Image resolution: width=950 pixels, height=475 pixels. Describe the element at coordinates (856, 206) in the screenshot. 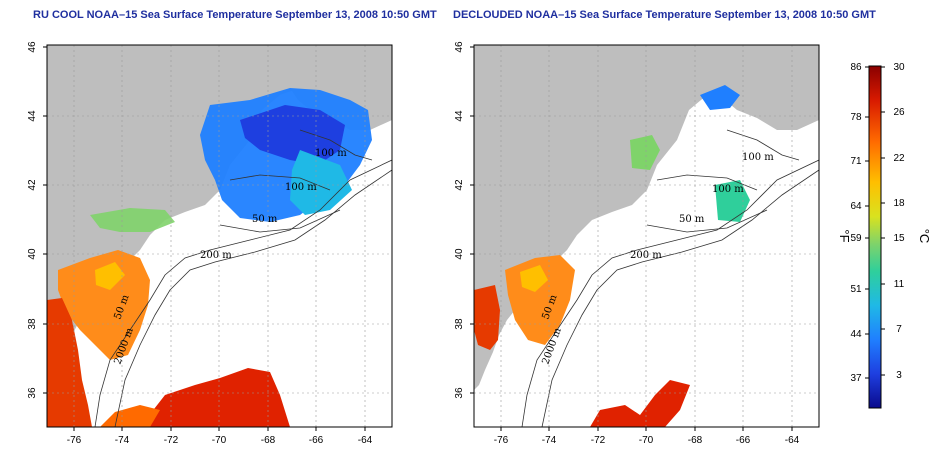

I see `colorbar-f-label: 64` at that location.